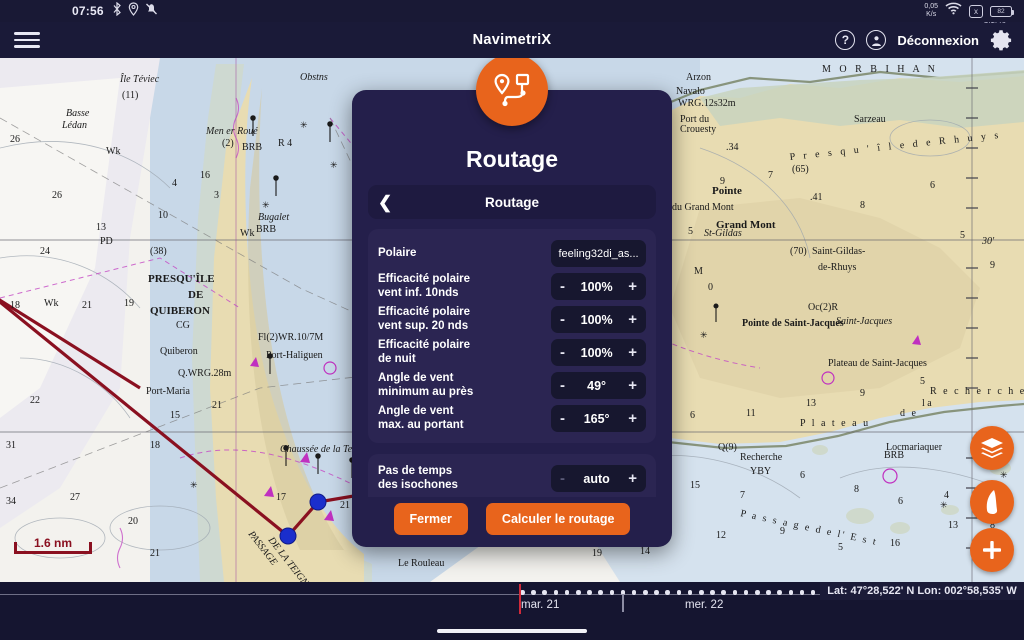 This screenshot has width=1024, height=640. Describe the element at coordinates (175, 415) in the screenshot. I see `svg-text: 15` at that location.